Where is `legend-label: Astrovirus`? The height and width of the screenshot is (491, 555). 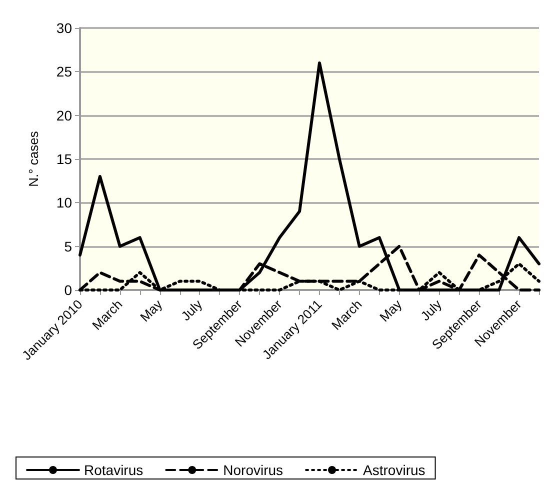 legend-label: Astrovirus is located at coordinates (394, 470).